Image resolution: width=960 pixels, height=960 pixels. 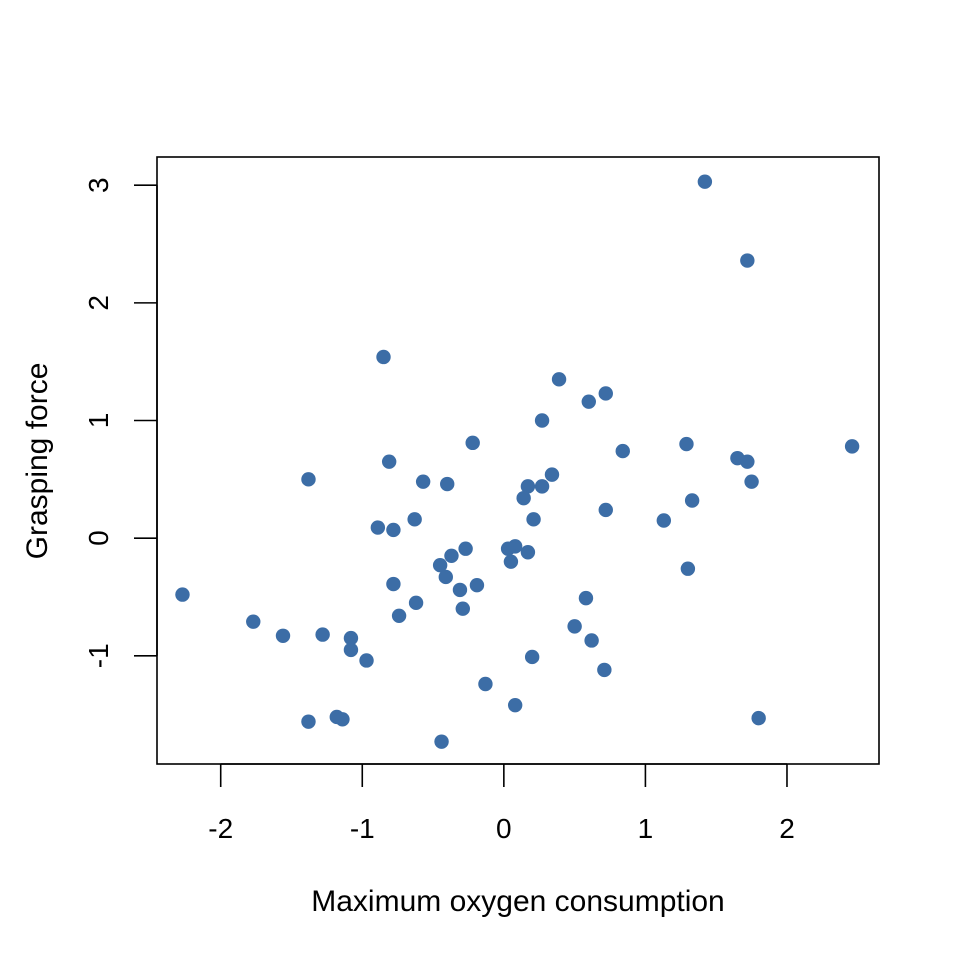 What do you see at coordinates (504, 828) in the screenshot?
I see `x-tick-label: 0` at bounding box center [504, 828].